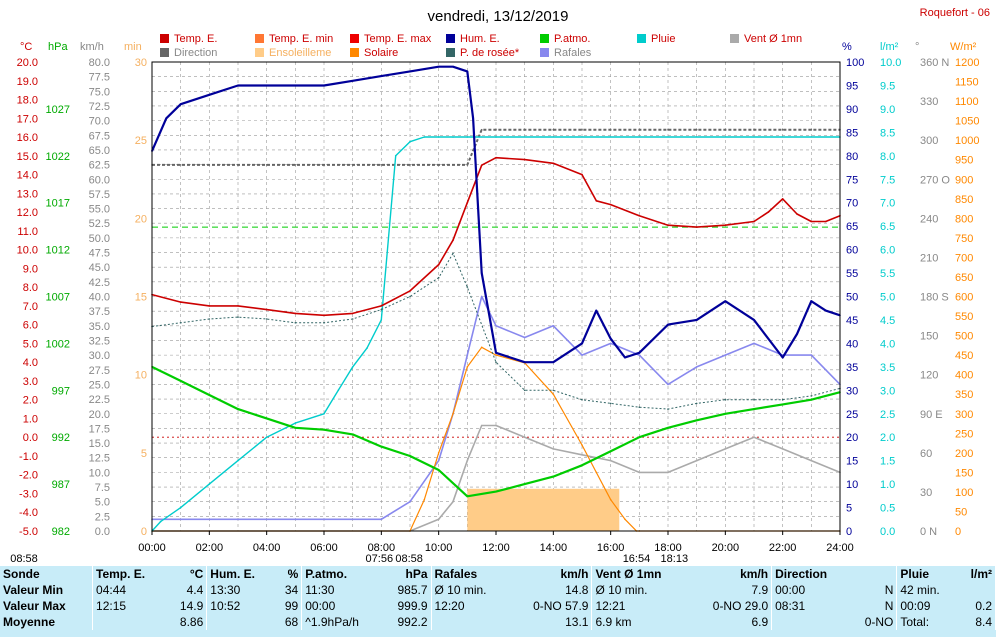  I want to click on unit-wind: km/h, so click(92, 47).